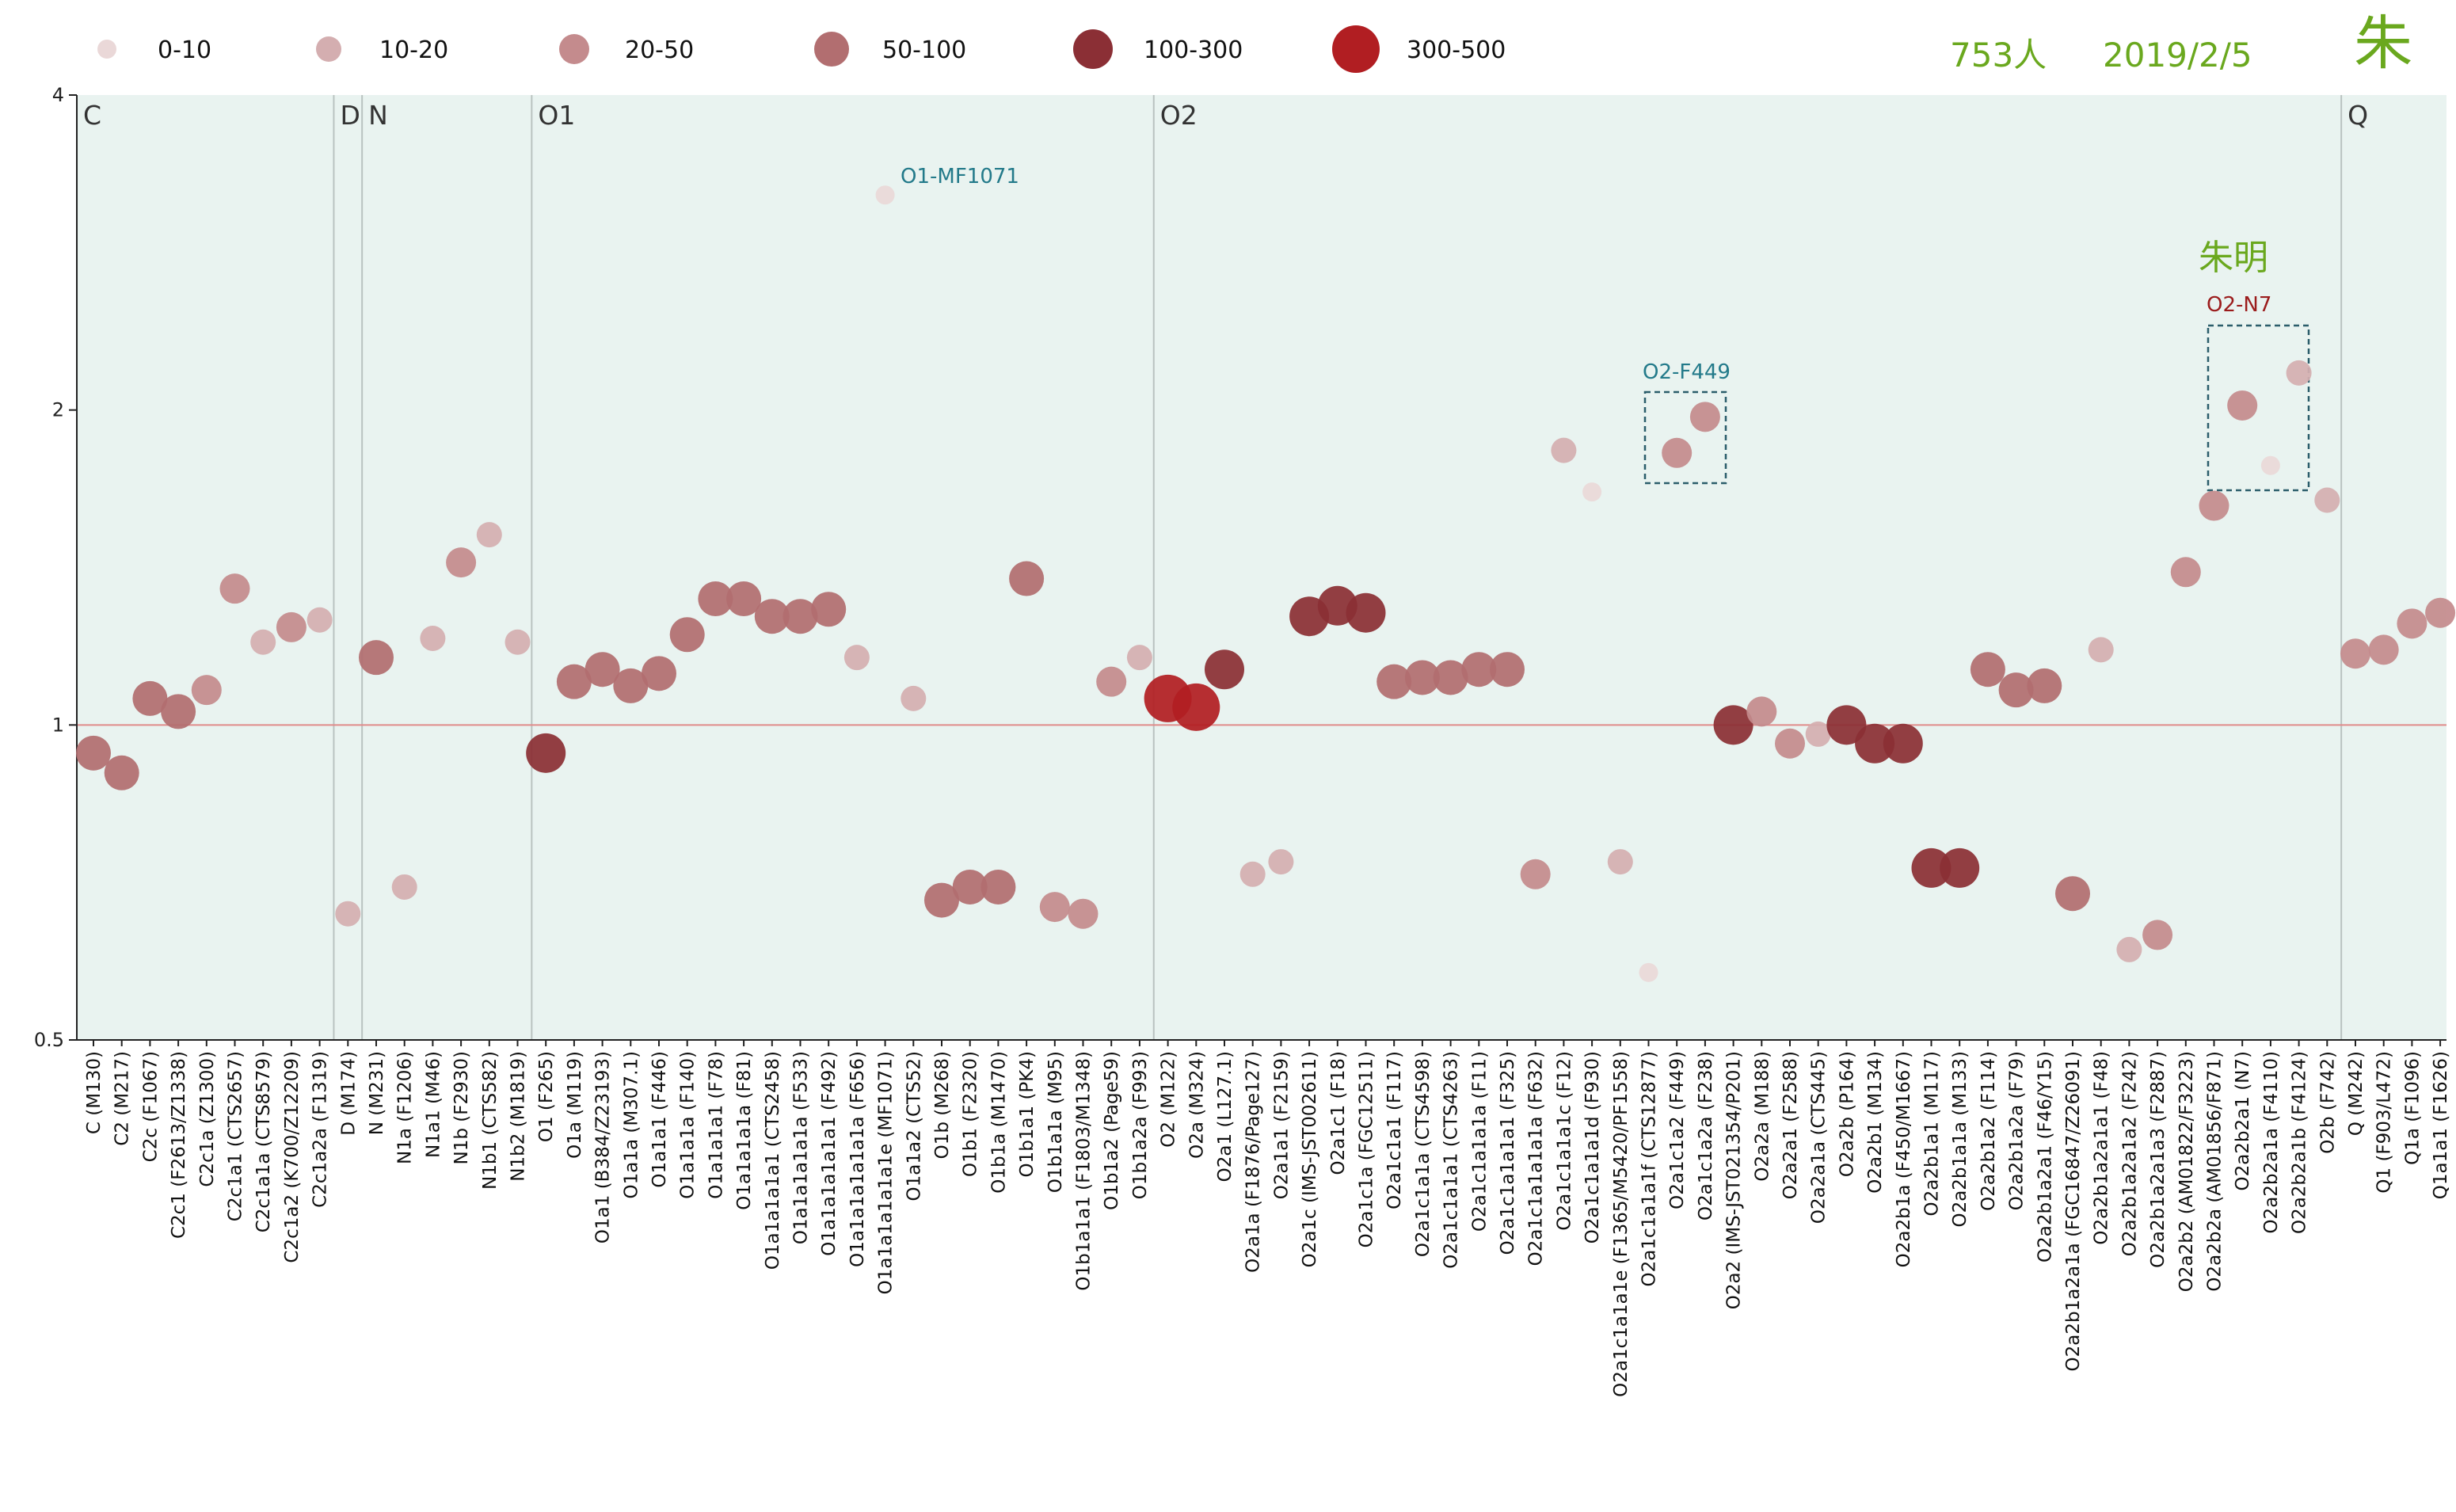 The height and width of the screenshot is (1512, 2456). What do you see at coordinates (122, 1098) in the screenshot?
I see `x-tick-label: C2 (M217)` at bounding box center [122, 1098].